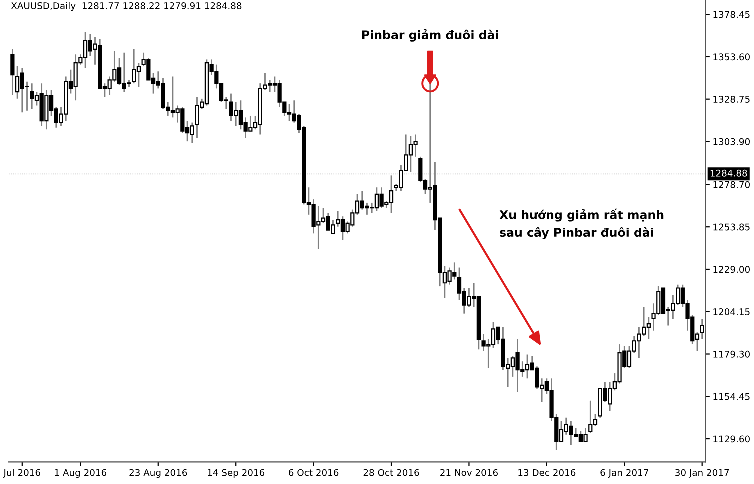  Describe the element at coordinates (430, 35) in the screenshot. I see `annotation: Pinbar giảm đuôi dài` at that location.